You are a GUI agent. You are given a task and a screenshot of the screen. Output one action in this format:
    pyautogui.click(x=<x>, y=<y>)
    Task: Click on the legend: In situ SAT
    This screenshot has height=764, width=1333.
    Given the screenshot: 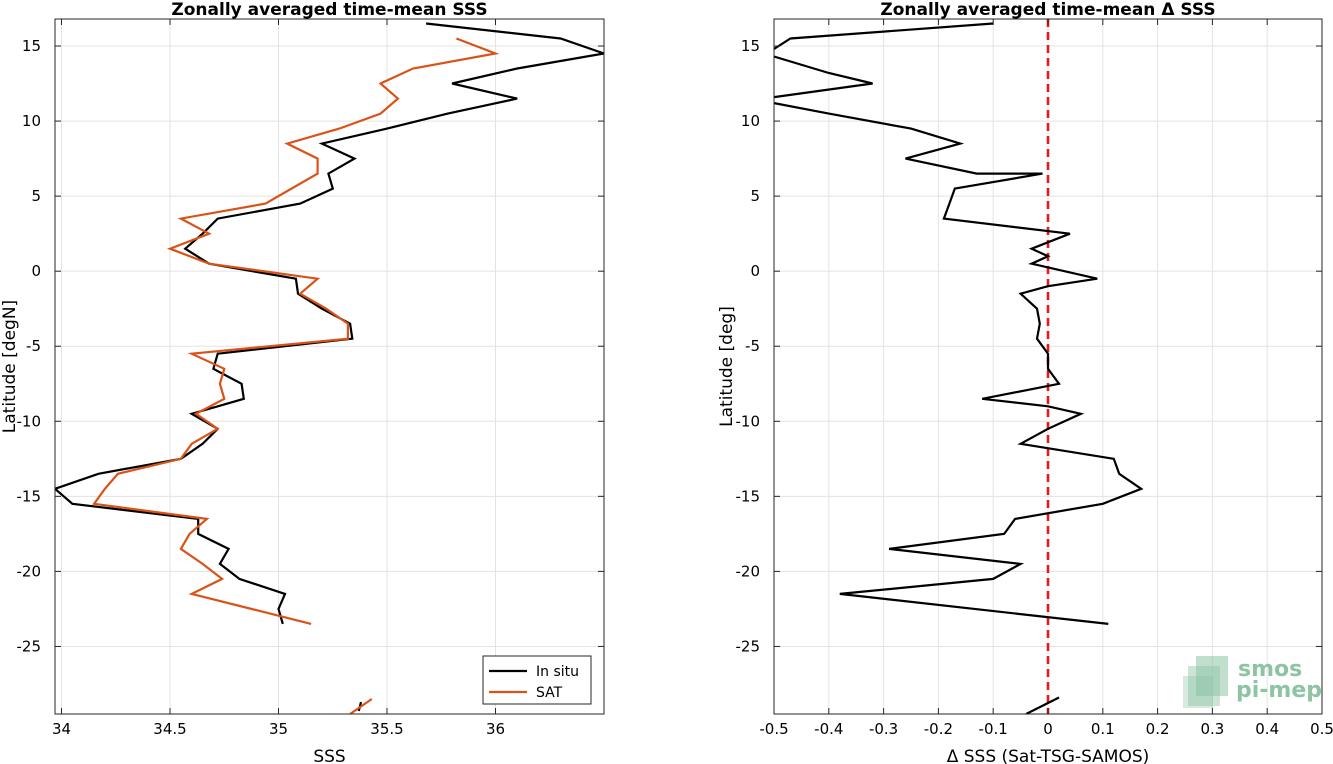 What is the action you would take?
    pyautogui.click(x=537, y=680)
    